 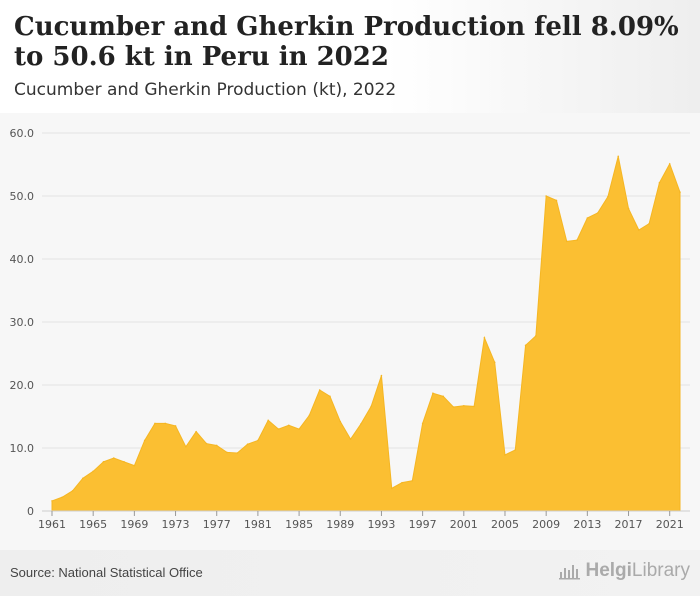 I want to click on brand-name: HelgiLibrary, so click(x=637, y=570).